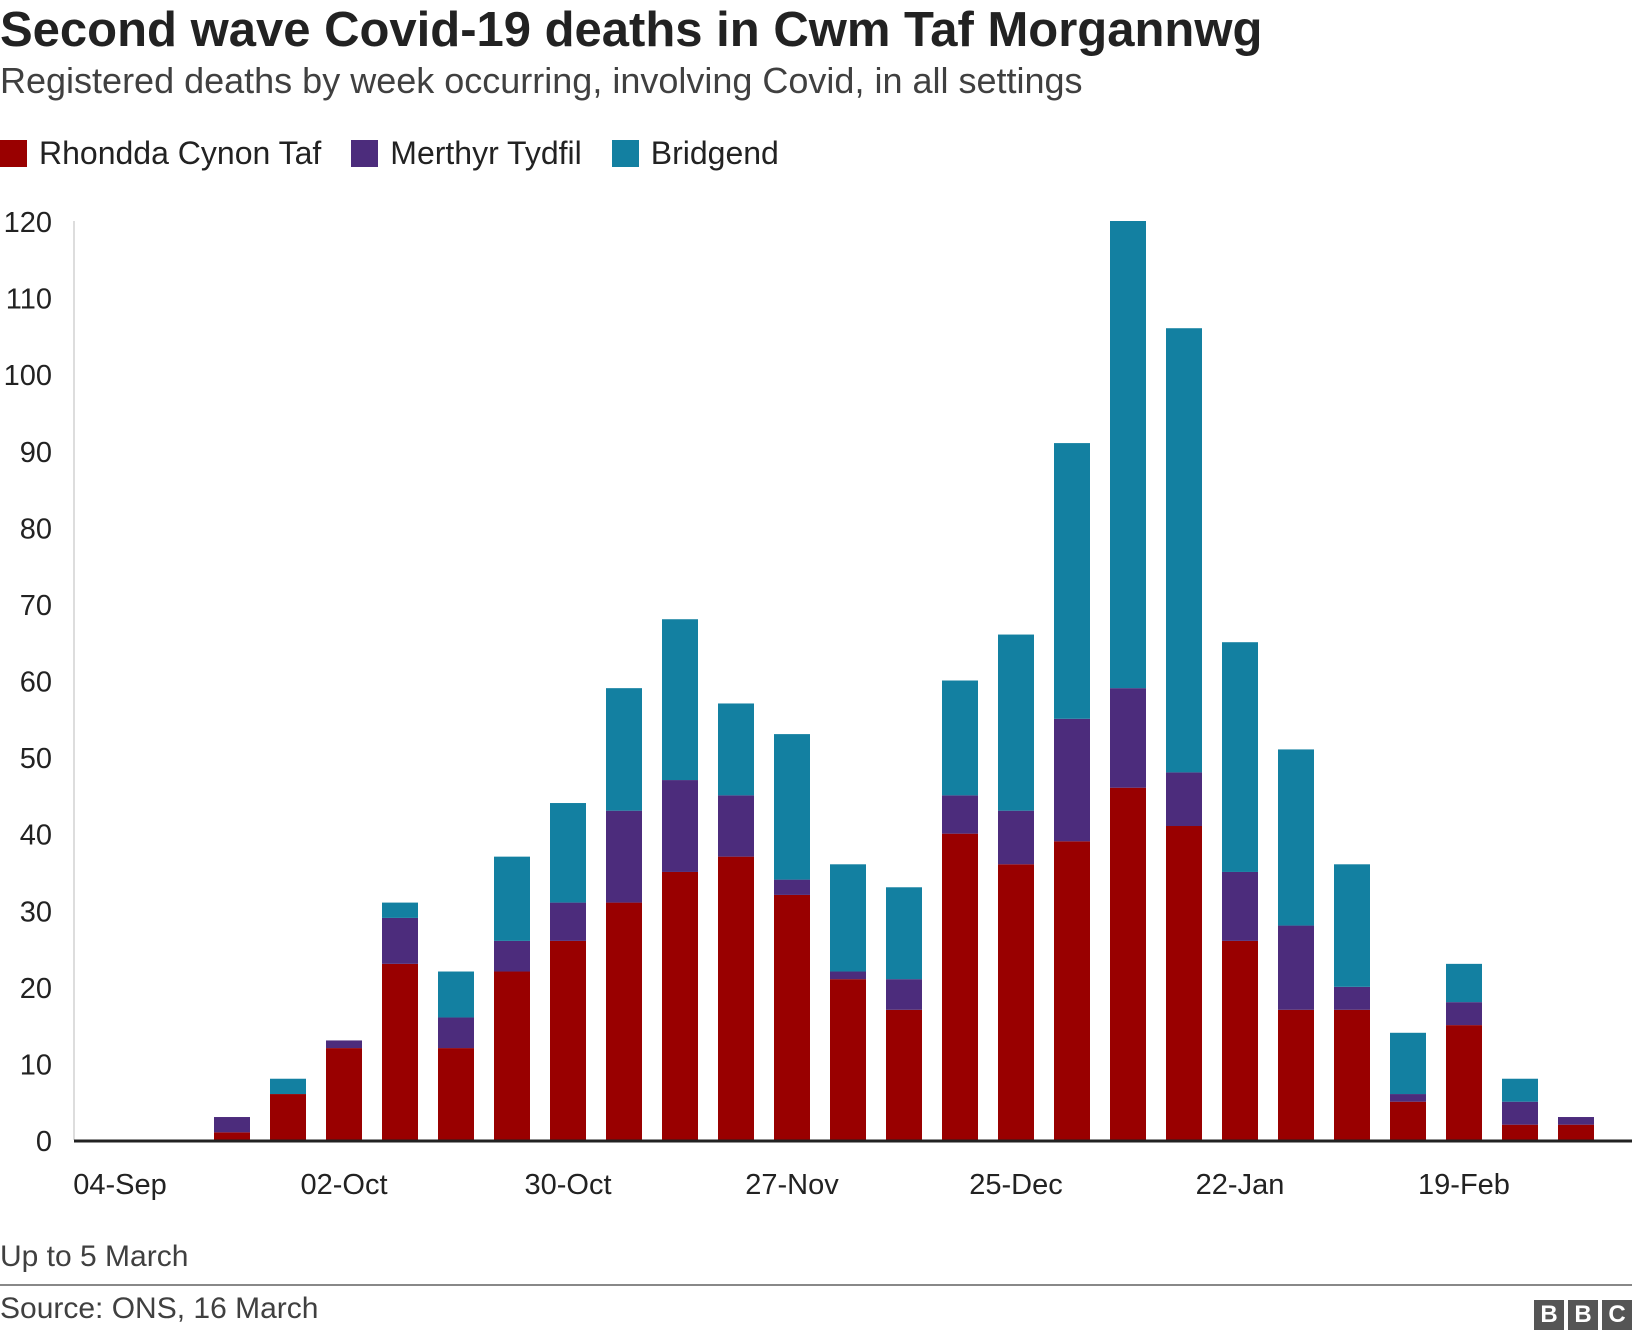 The image size is (1632, 1338). I want to click on x-tick-label: 27-Nov, so click(792, 1185).